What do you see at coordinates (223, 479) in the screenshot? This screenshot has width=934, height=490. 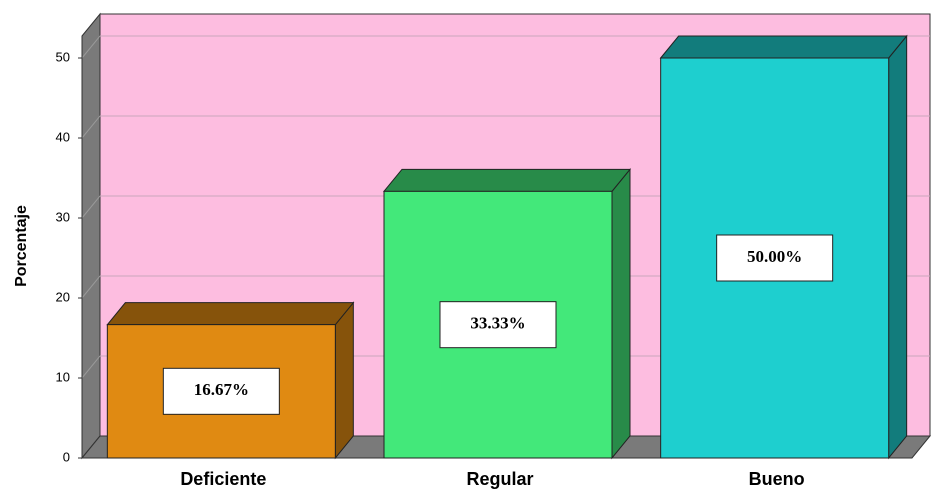 I see `x-tick-label: Deficiente` at bounding box center [223, 479].